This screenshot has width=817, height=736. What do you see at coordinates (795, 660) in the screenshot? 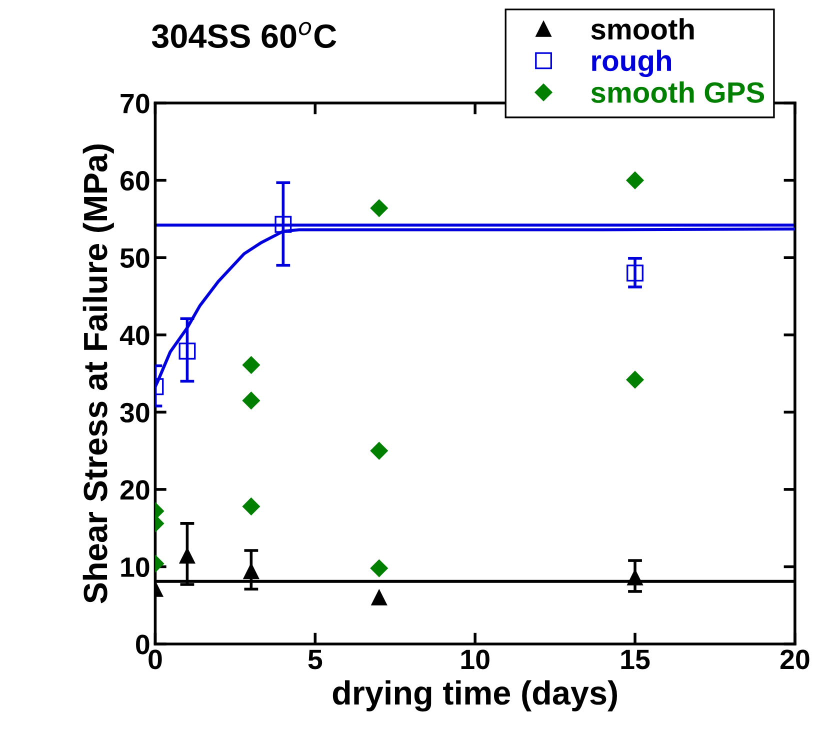
I see `x-tick-label: 20` at bounding box center [795, 660].